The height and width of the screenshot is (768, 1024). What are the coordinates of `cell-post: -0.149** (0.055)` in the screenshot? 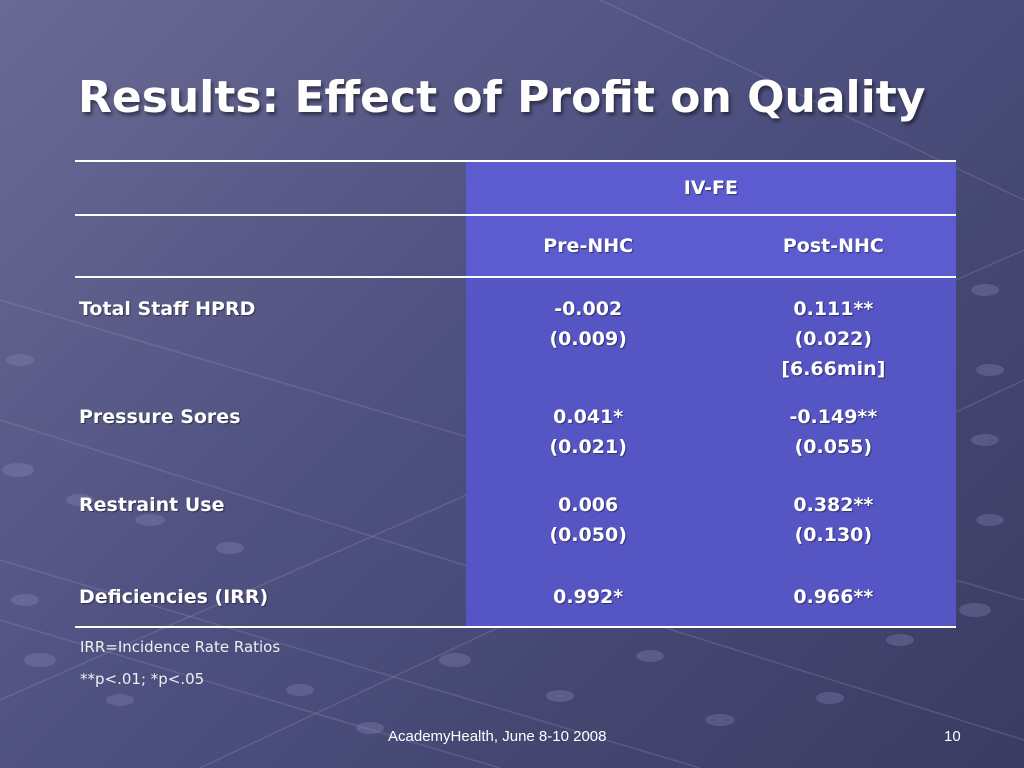 It's located at (833, 446).